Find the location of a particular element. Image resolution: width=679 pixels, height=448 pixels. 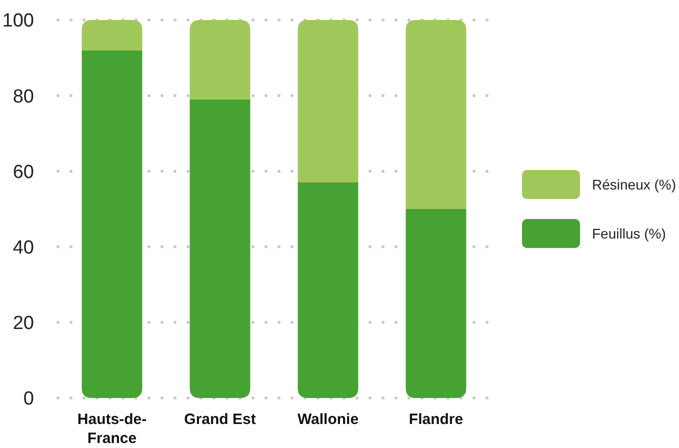

legend-label: Feuillus (%) is located at coordinates (629, 233).